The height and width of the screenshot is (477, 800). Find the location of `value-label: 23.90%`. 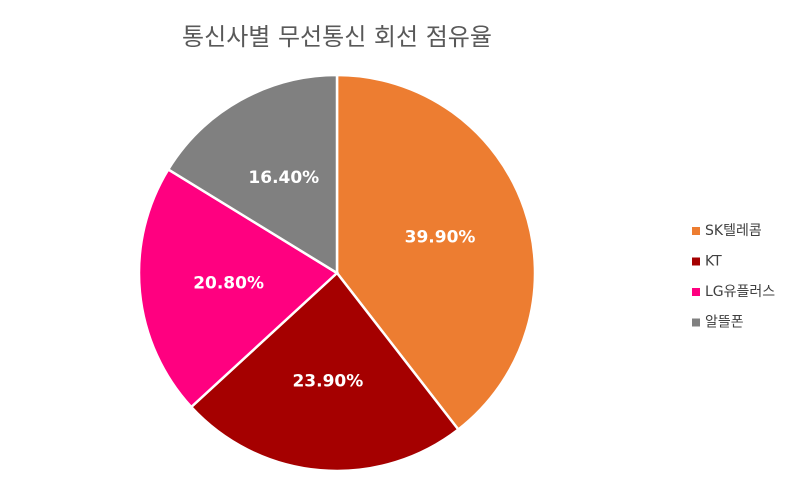

value-label: 23.90% is located at coordinates (327, 382).